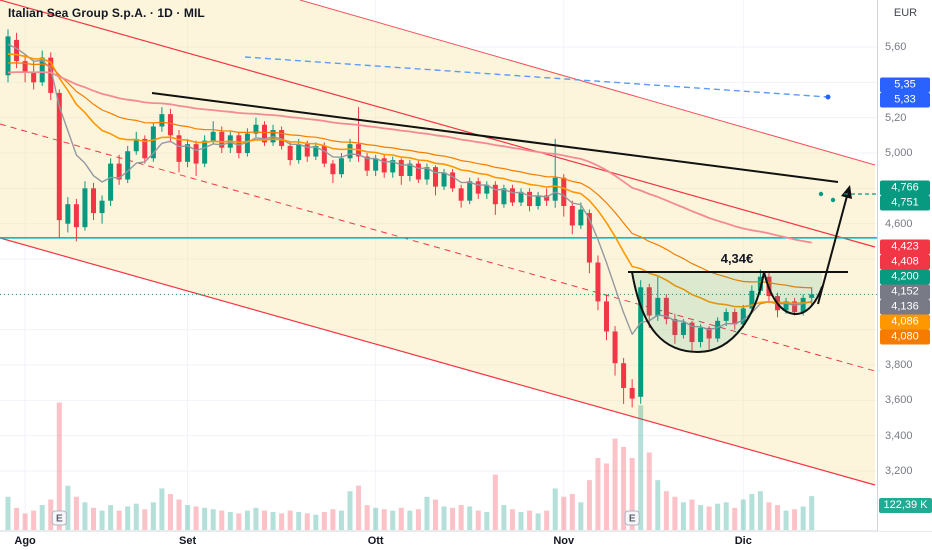 This screenshot has width=932, height=550. I want to click on cup-fill, so click(727, 312).